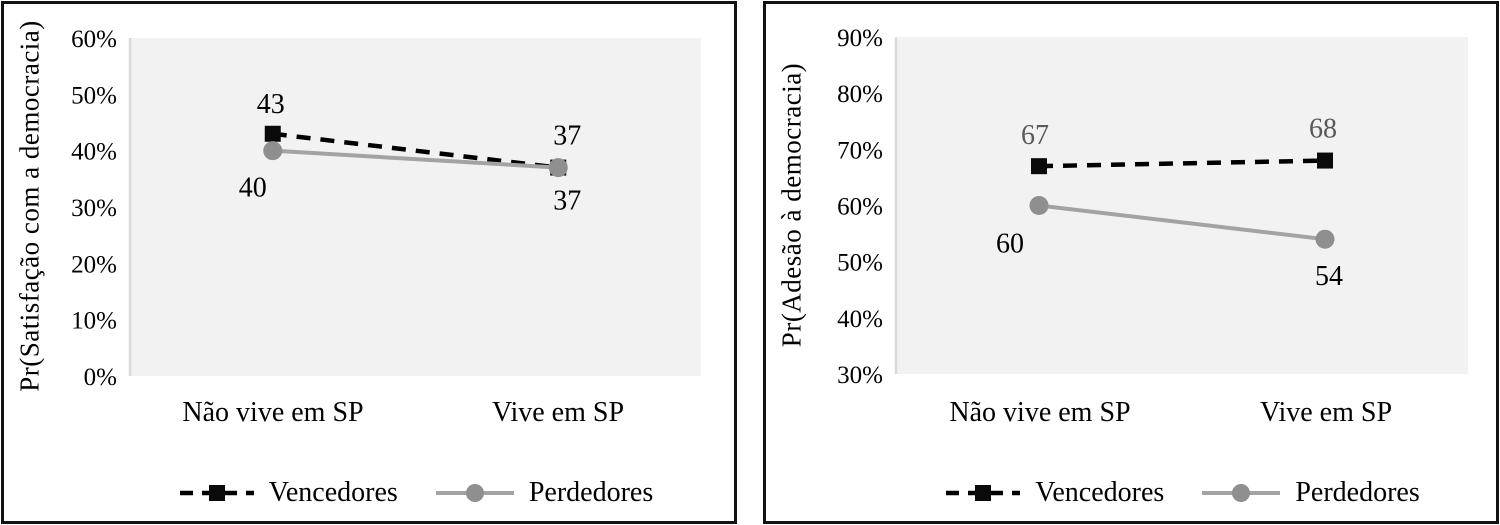  I want to click on data-label: 68, so click(1323, 129).